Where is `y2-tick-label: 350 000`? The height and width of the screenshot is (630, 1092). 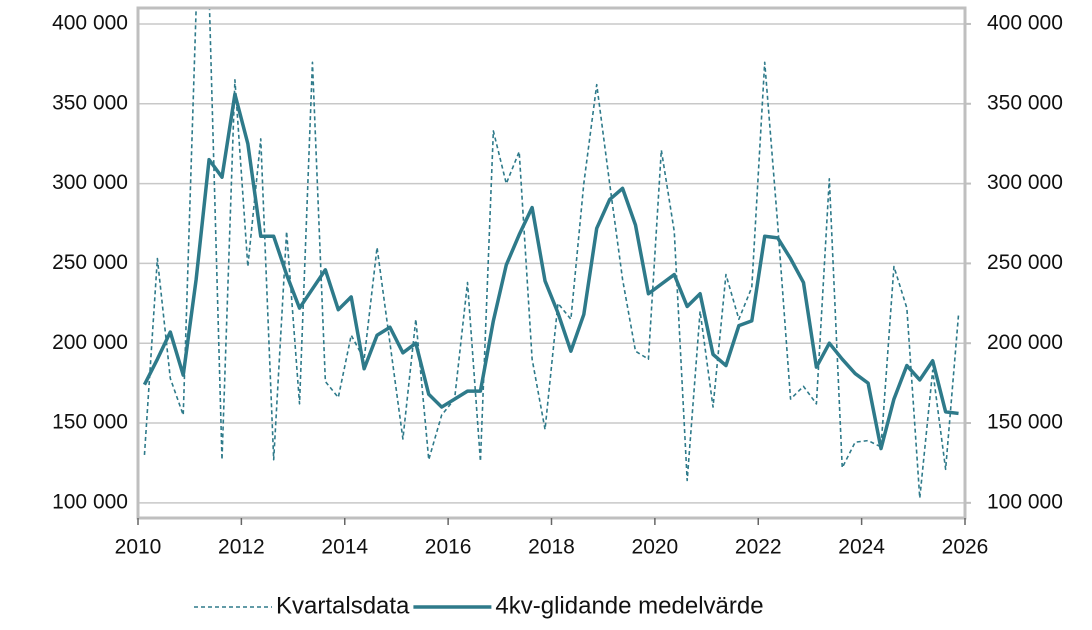
y2-tick-label: 350 000 is located at coordinates (1025, 102).